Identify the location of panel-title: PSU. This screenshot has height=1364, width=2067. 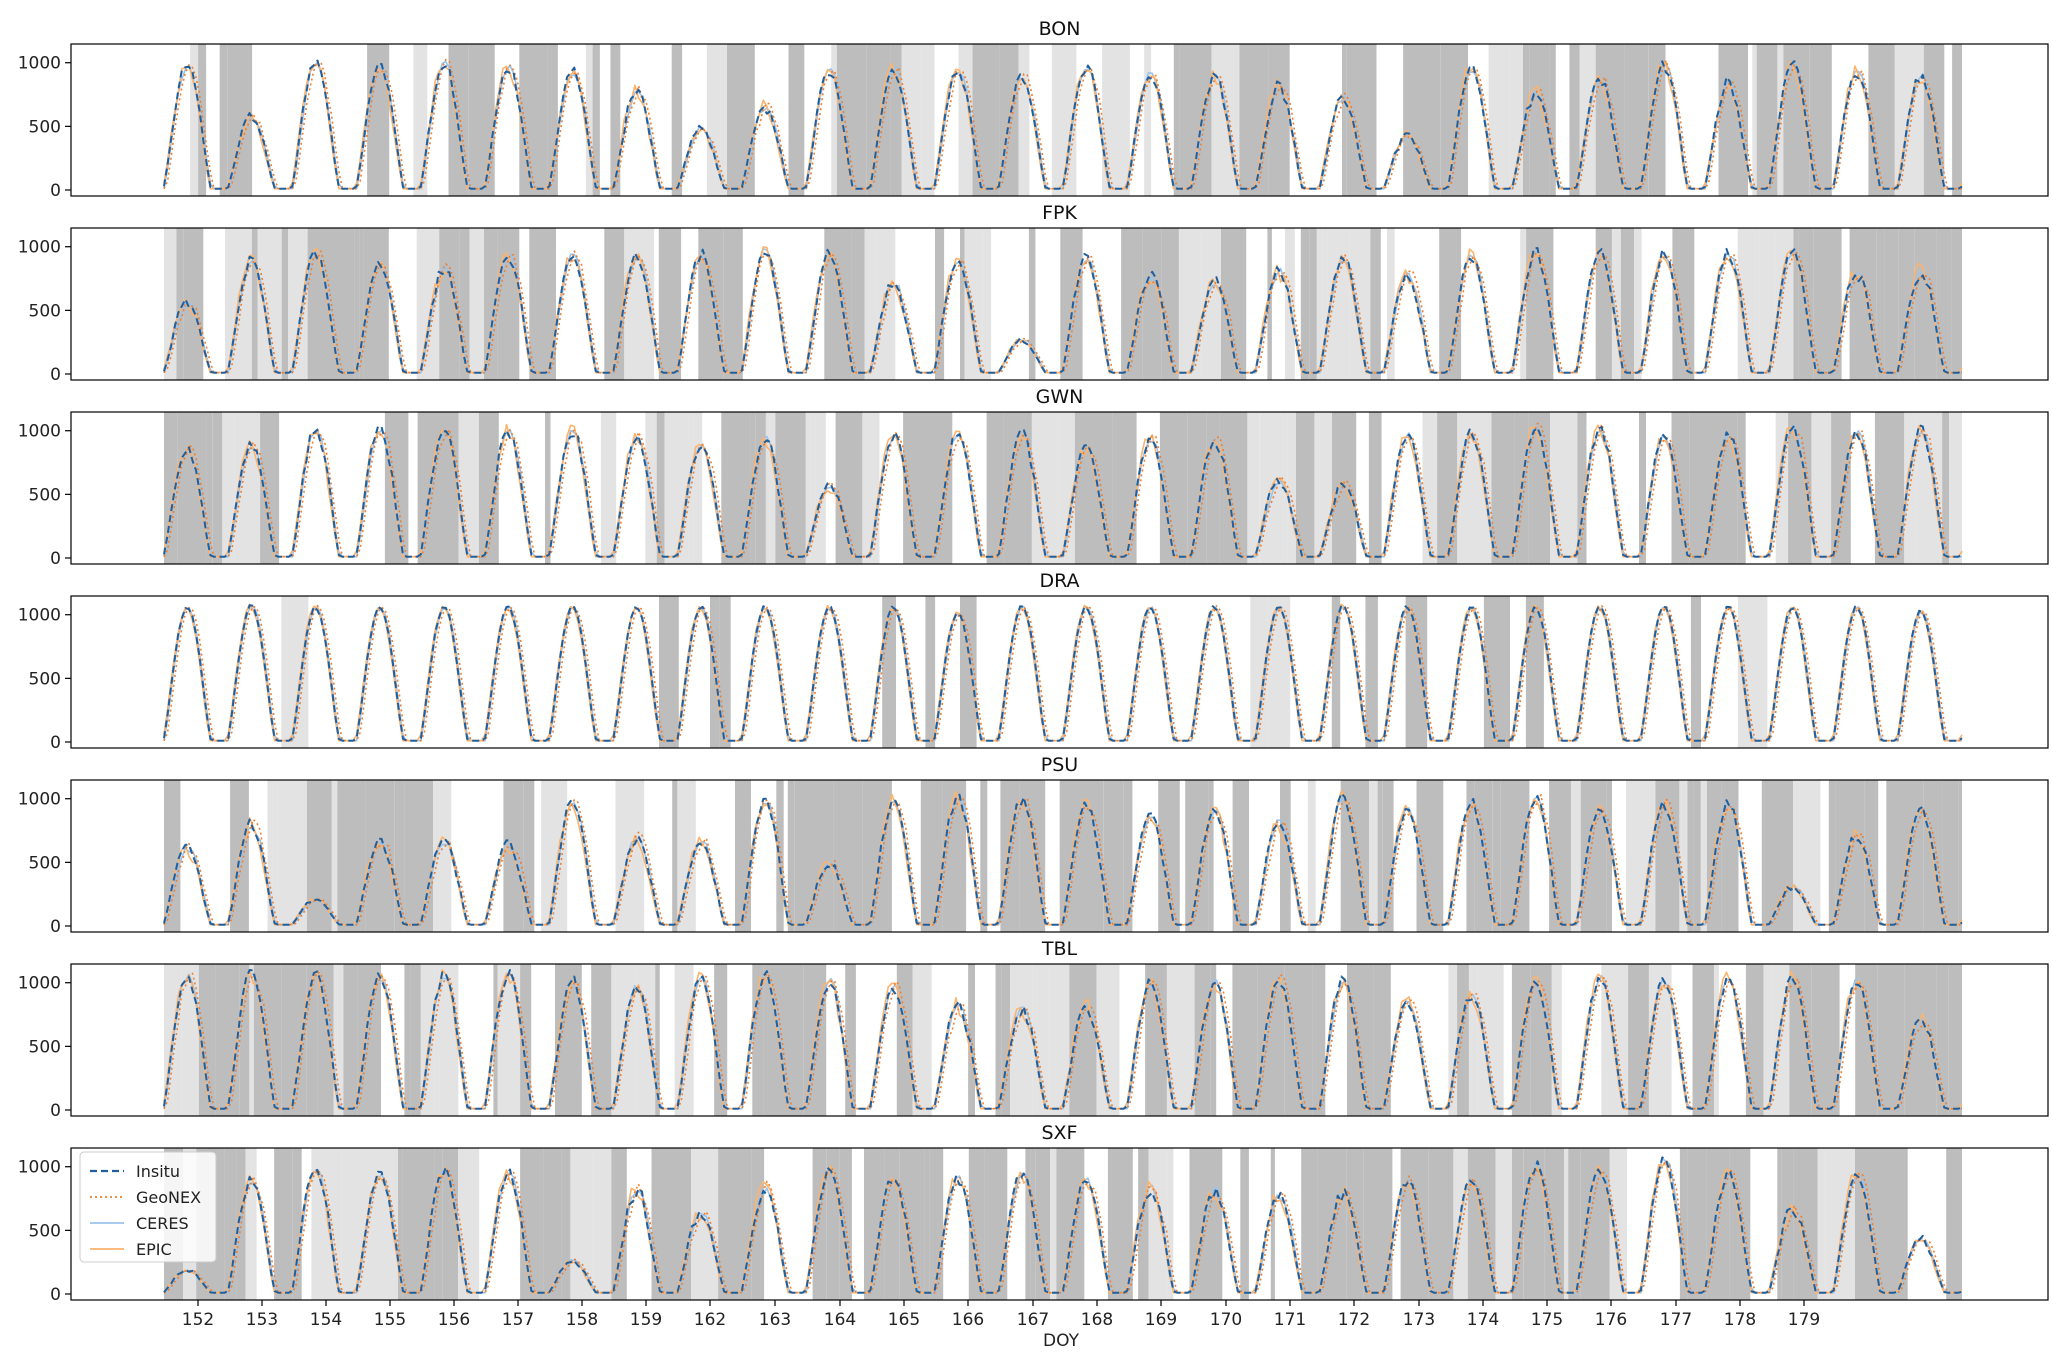
(1059, 765).